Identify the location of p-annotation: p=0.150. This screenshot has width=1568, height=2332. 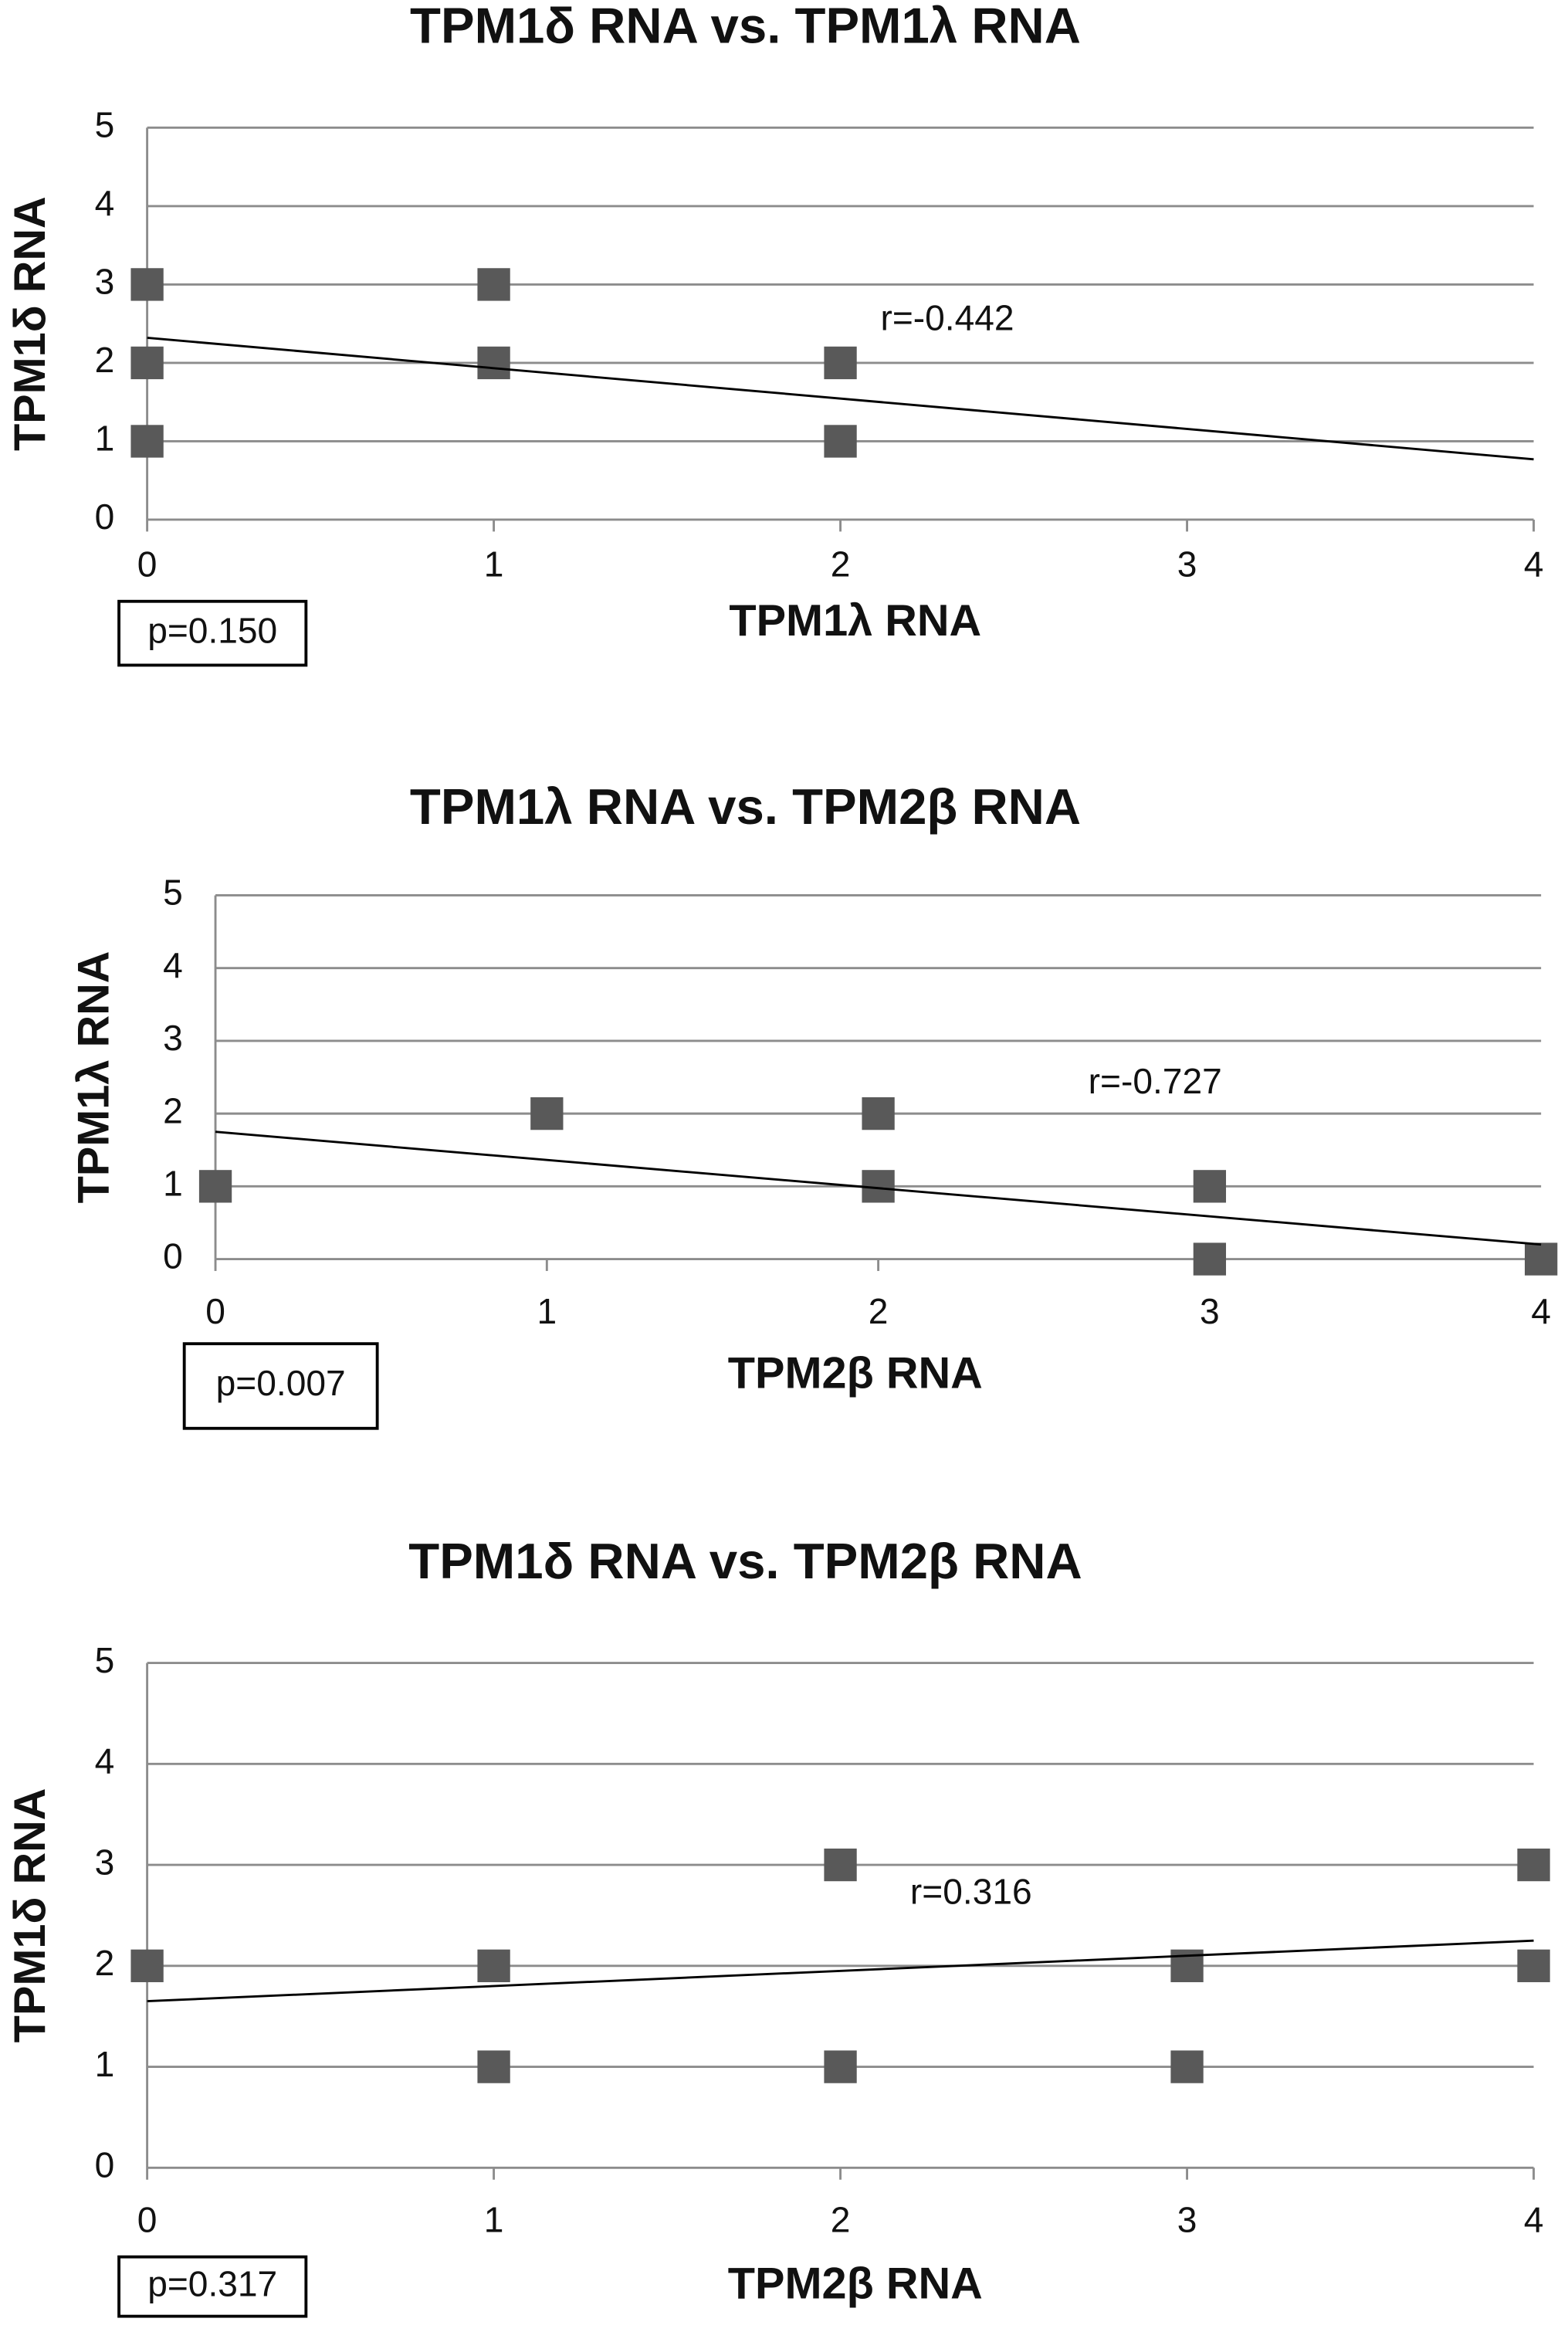
(212, 630).